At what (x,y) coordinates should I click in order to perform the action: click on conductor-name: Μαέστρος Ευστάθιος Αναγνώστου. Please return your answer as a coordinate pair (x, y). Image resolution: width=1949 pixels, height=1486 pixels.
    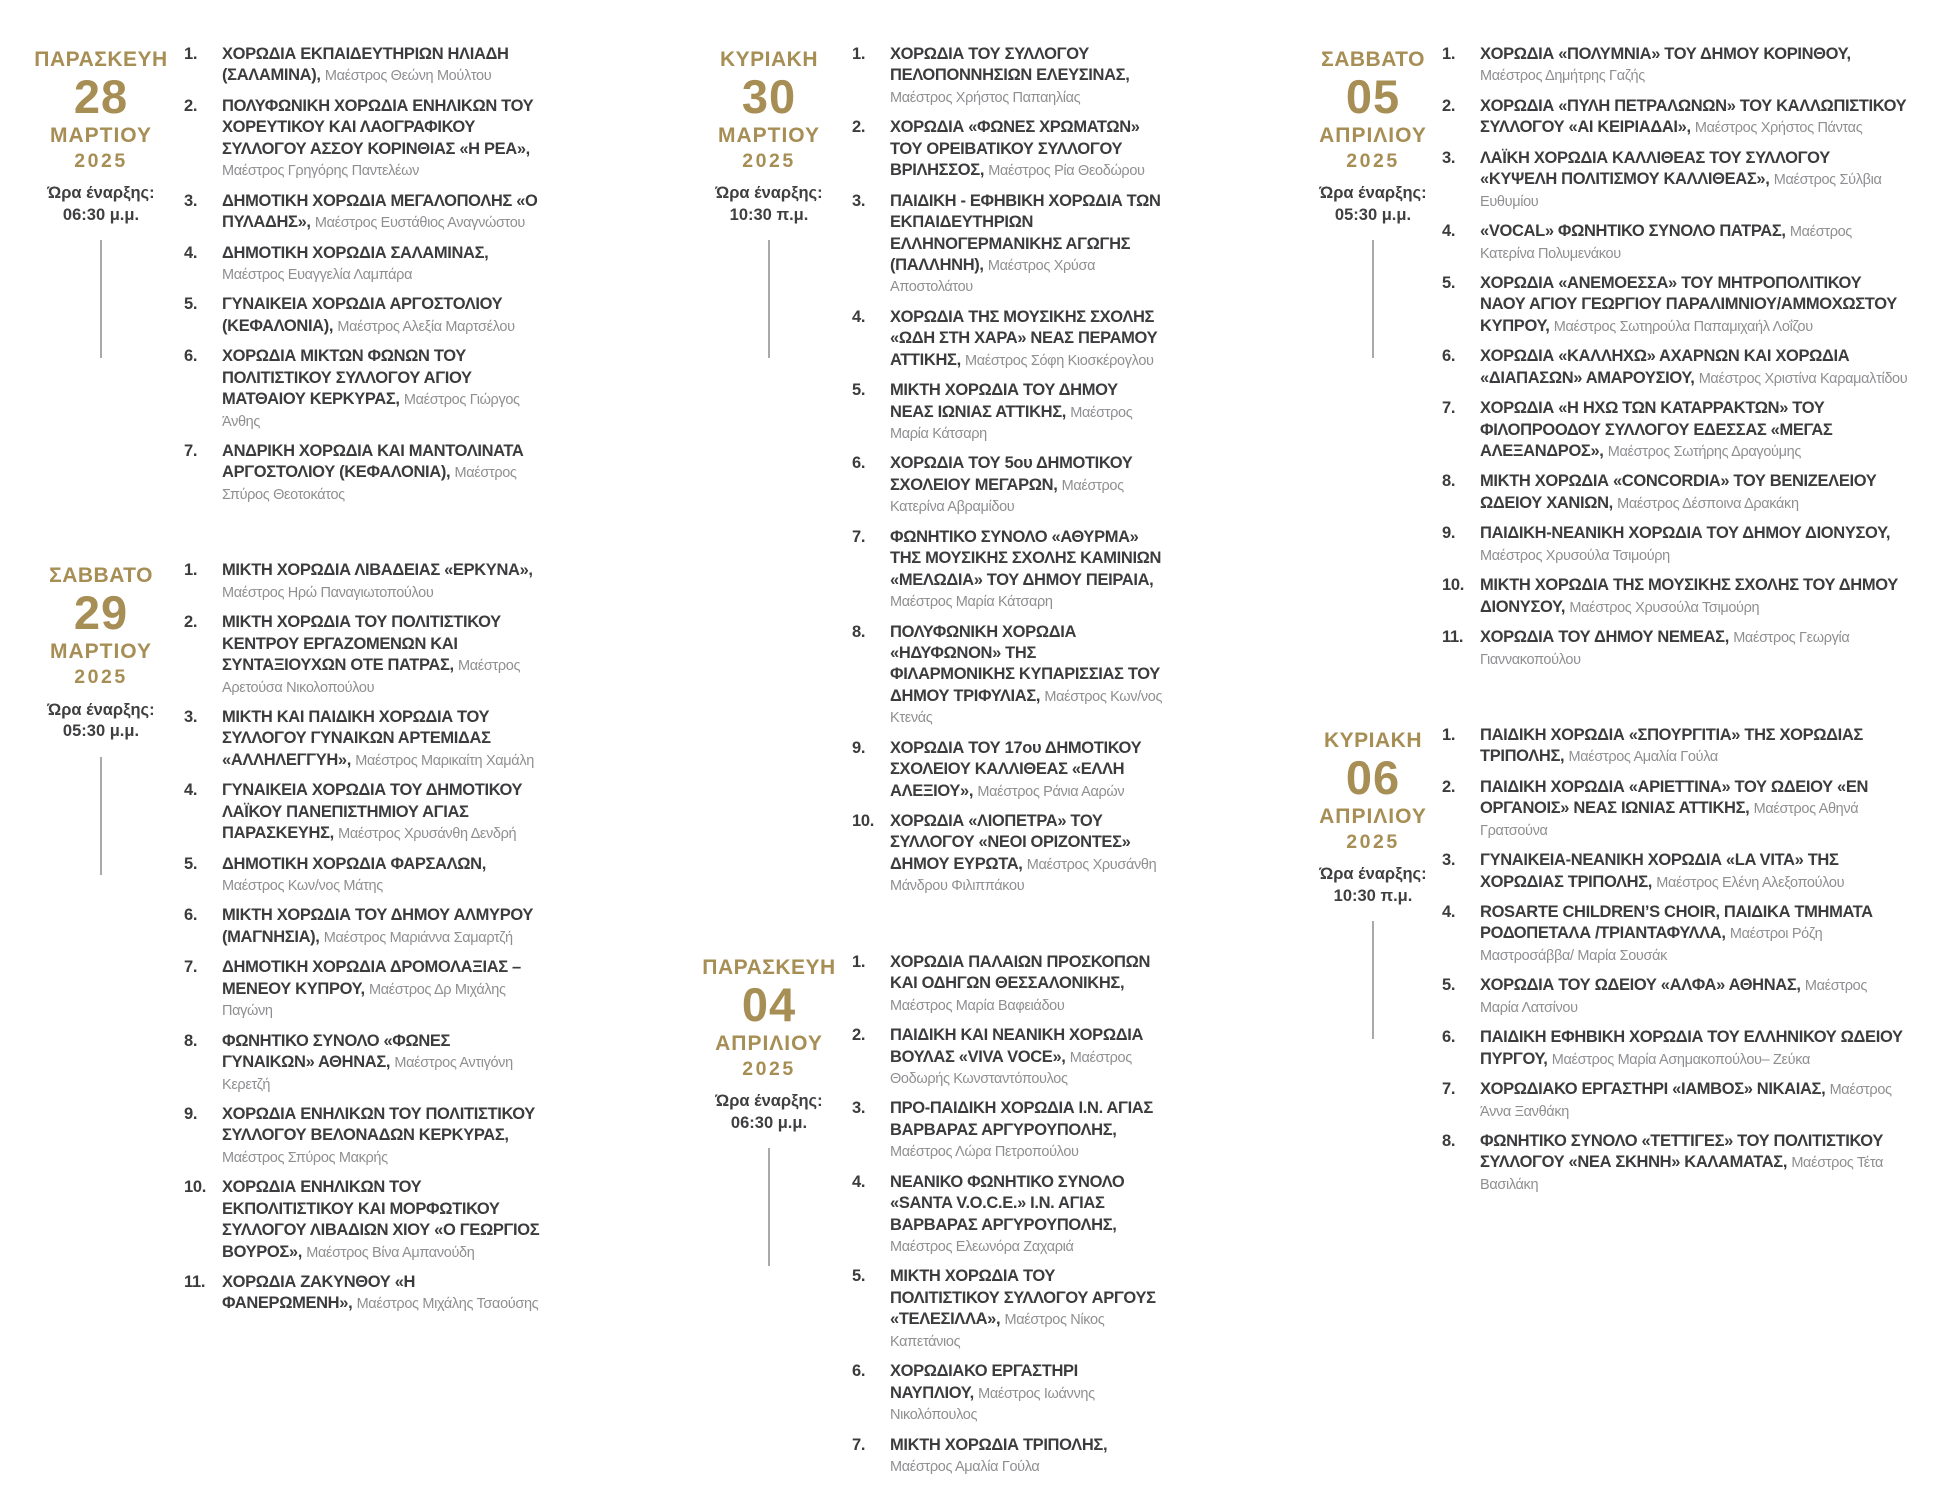
    Looking at the image, I should click on (420, 223).